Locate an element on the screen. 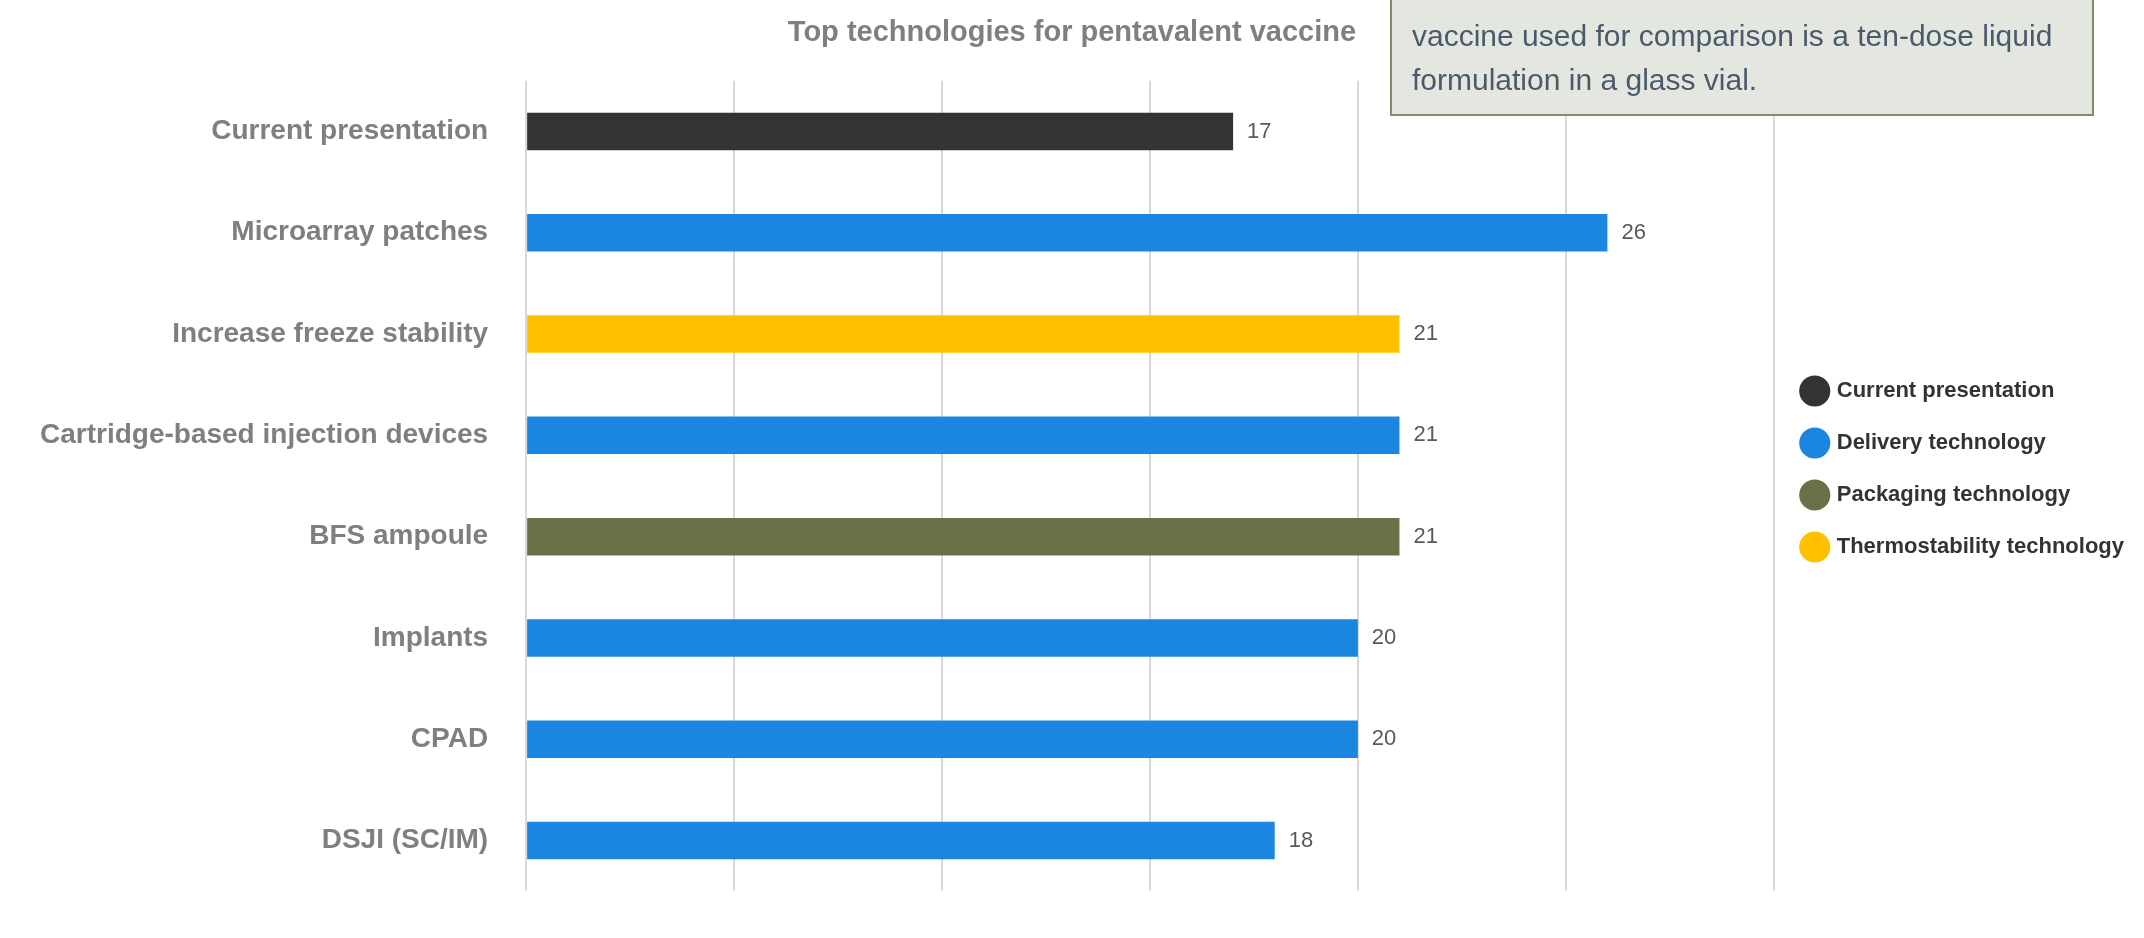 Image resolution: width=2144 pixels, height=938 pixels. y-tick-label: Microarray patches is located at coordinates (360, 231).